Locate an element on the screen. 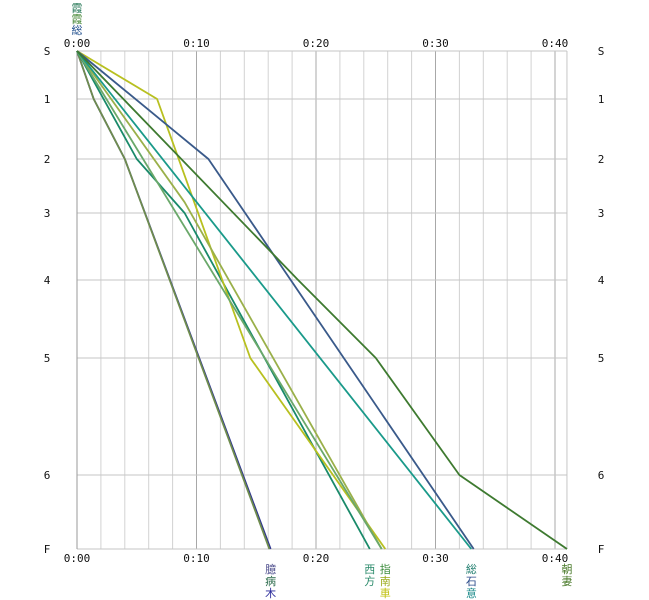 This screenshot has width=649, height=600. series-name-char: 臆 is located at coordinates (270, 569).